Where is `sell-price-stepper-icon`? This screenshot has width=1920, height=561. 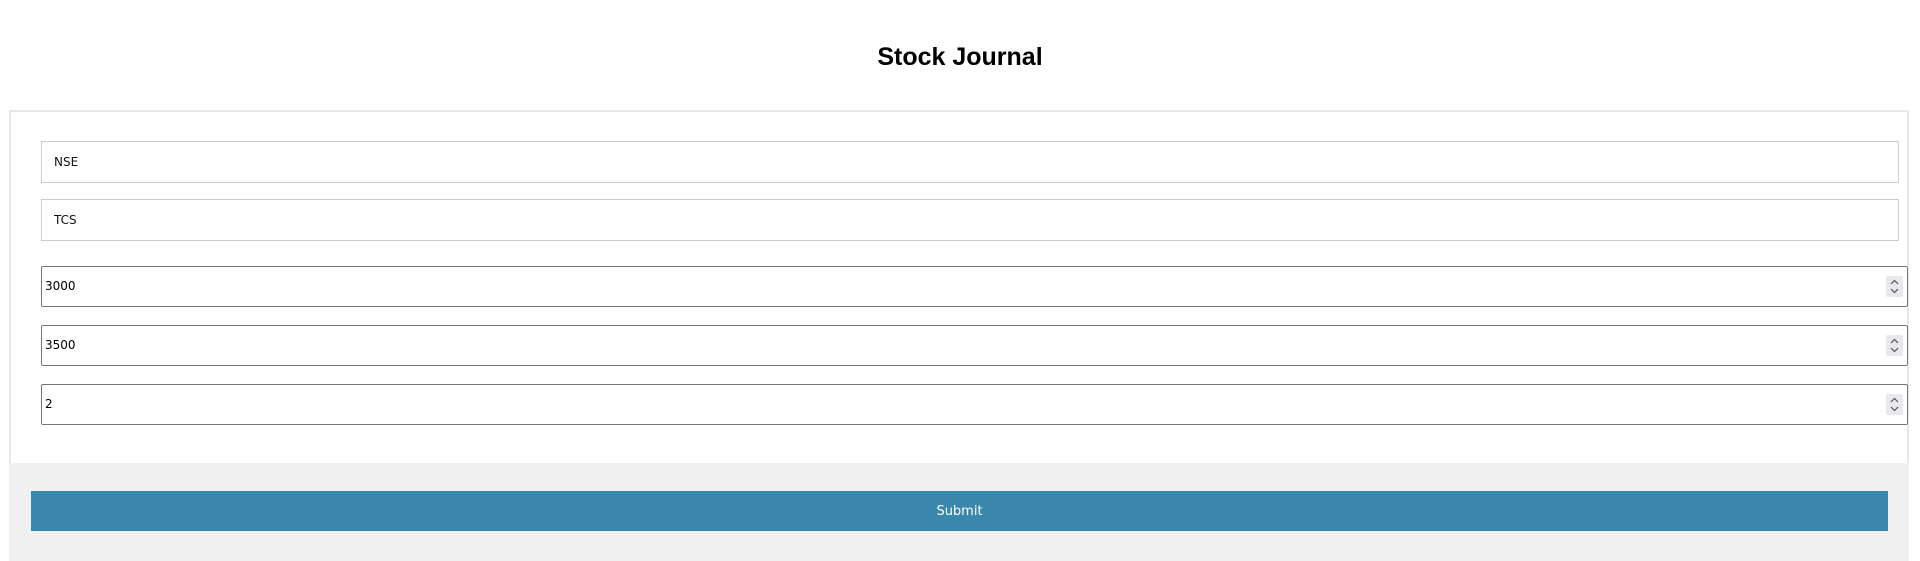 sell-price-stepper-icon is located at coordinates (1894, 345).